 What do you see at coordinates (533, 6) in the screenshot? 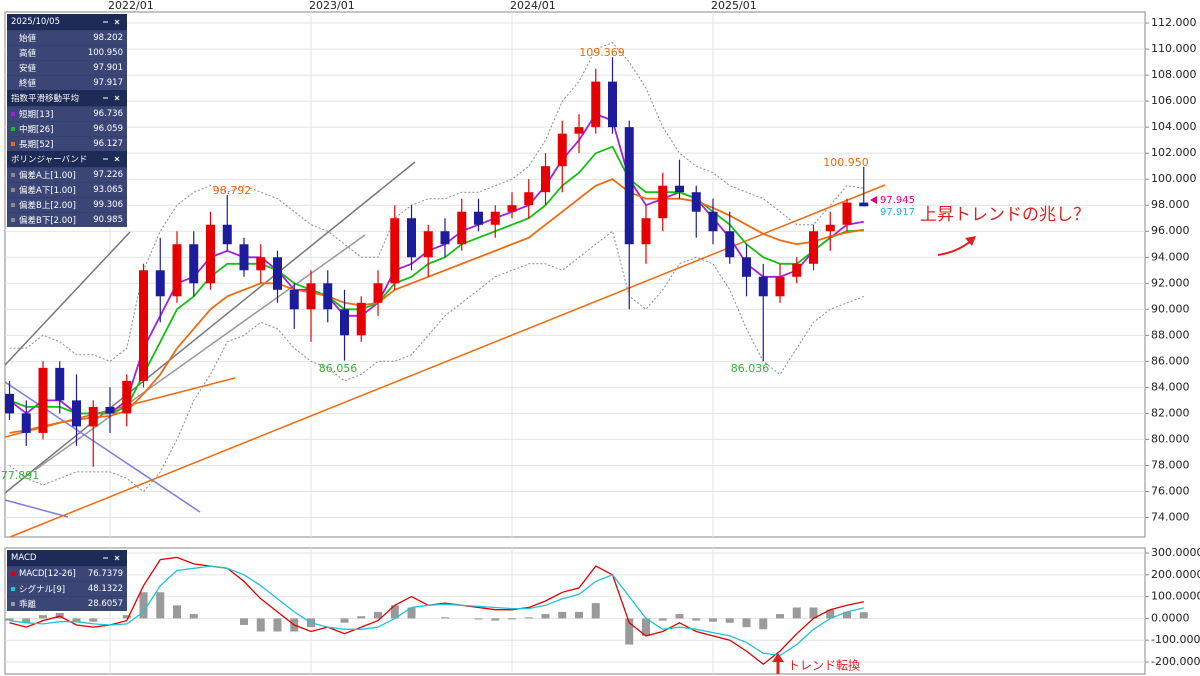
I see `x-tick-label: 2024/01` at bounding box center [533, 6].